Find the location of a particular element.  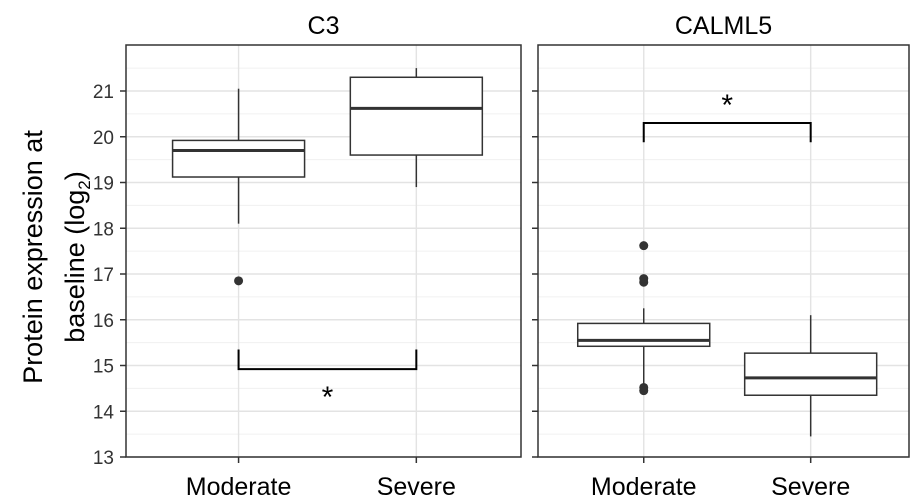

y-tick-label: 16 is located at coordinates (103, 321).